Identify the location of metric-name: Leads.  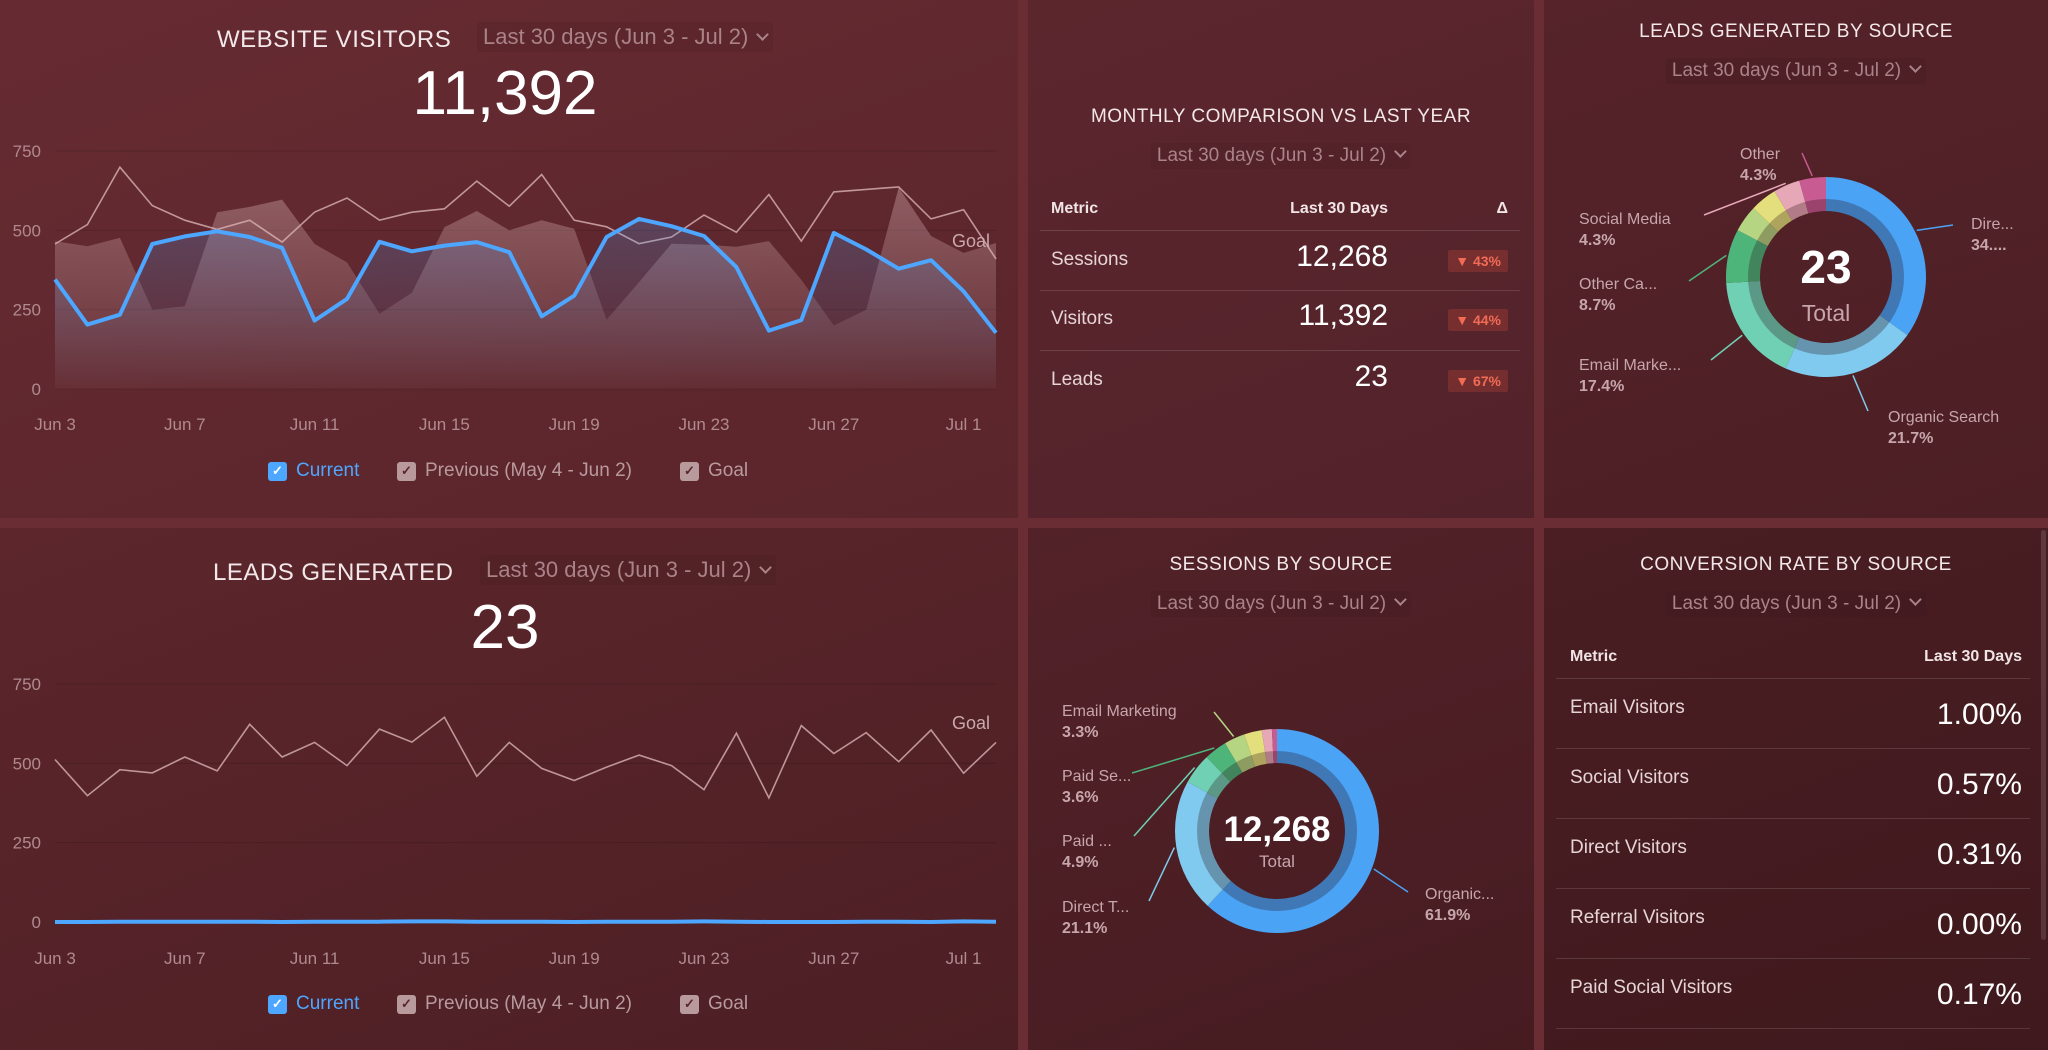
(1077, 379).